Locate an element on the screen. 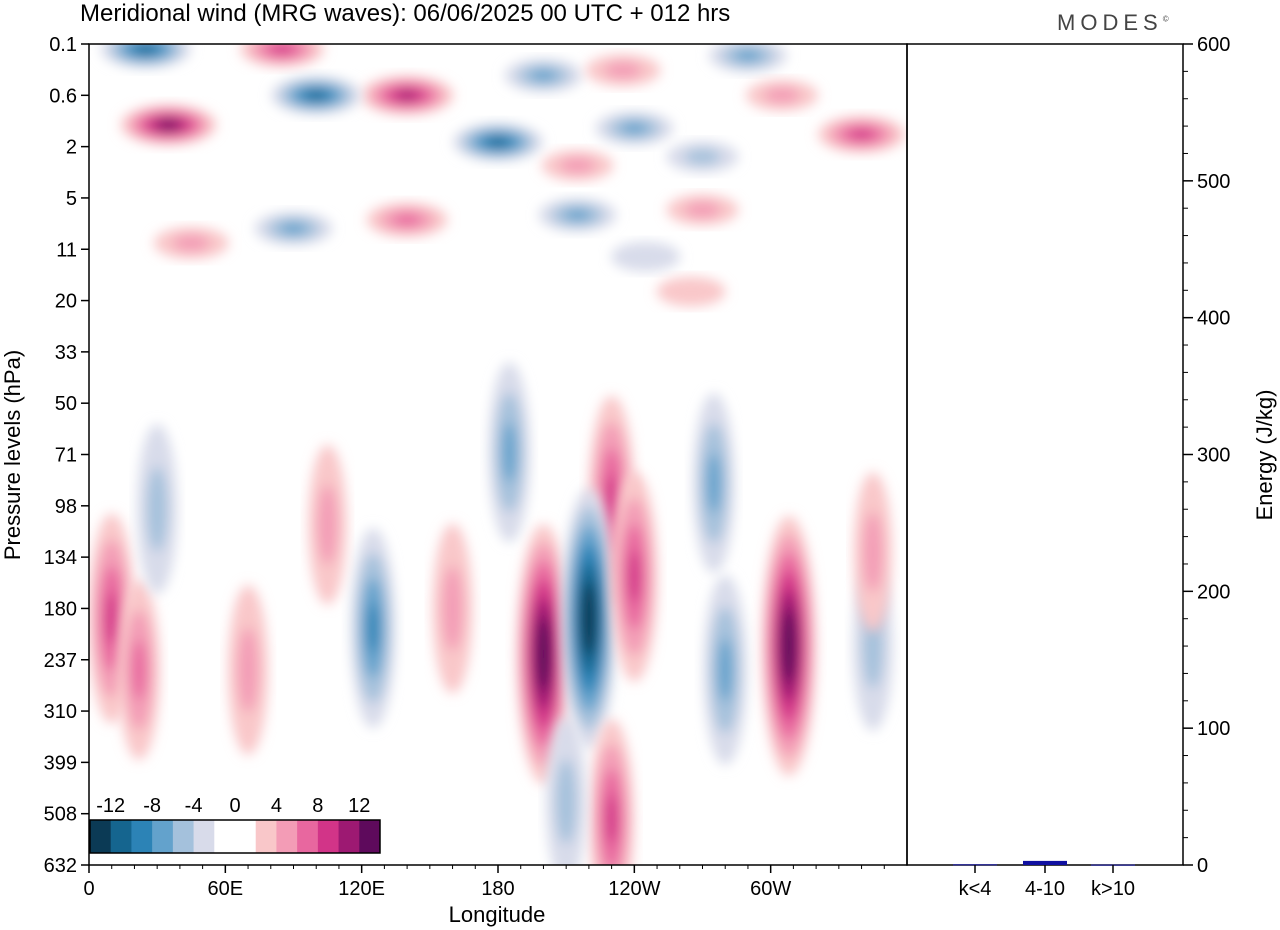  colorbar-label: 4 is located at coordinates (276, 806).